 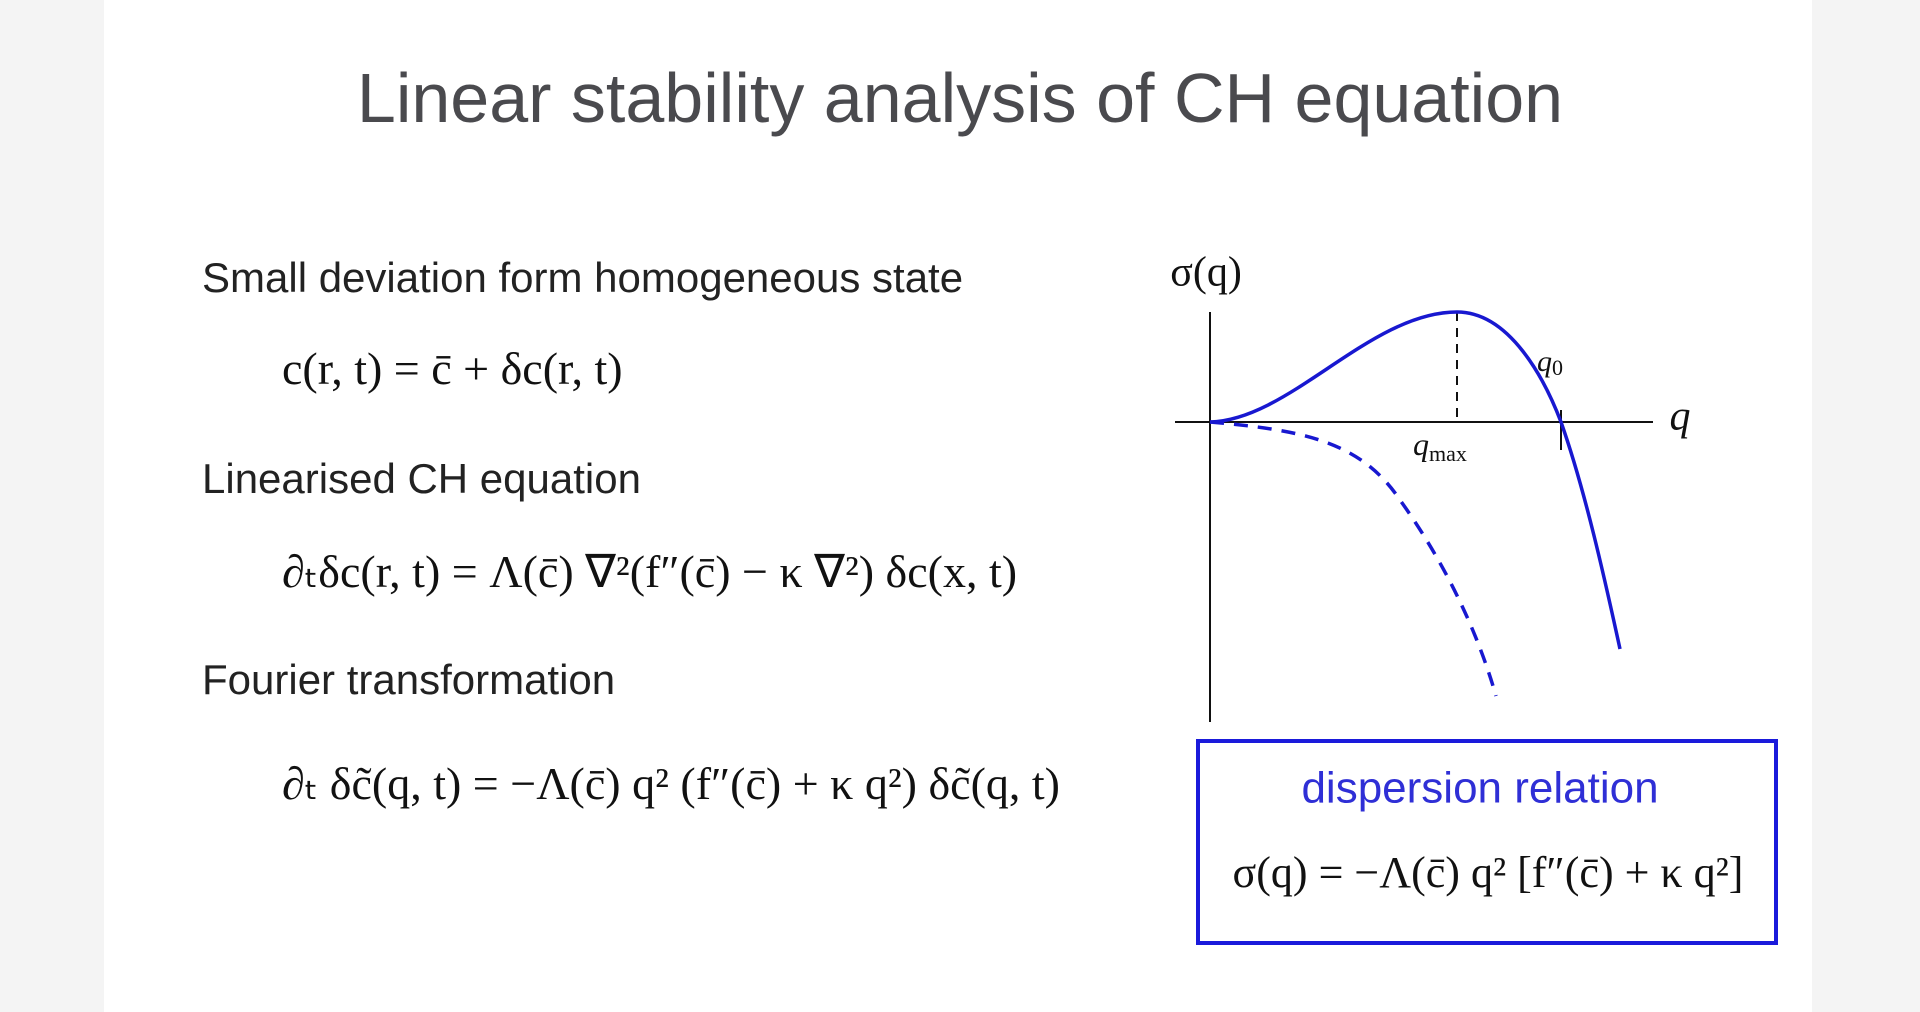 I want to click on section-heading: Linearised CH equation, so click(x=421, y=478).